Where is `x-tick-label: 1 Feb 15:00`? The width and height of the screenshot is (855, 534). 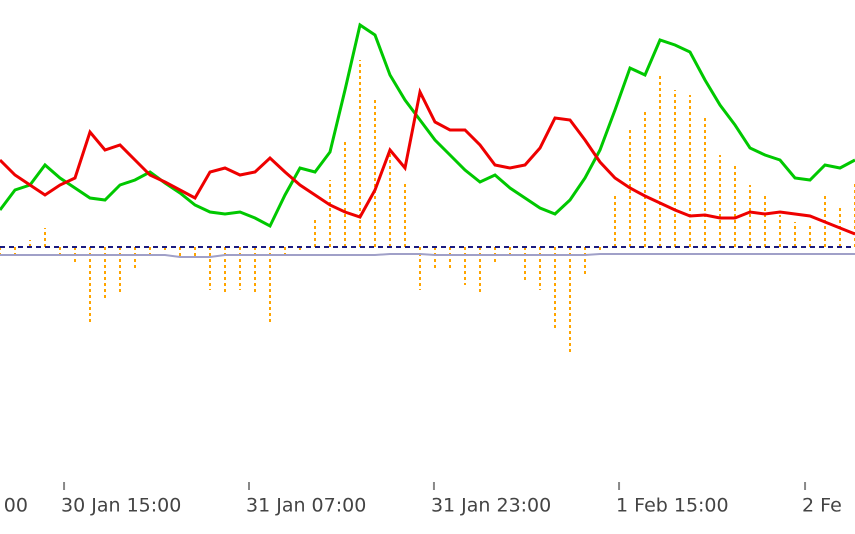
x-tick-label: 1 Feb 15:00 is located at coordinates (672, 506).